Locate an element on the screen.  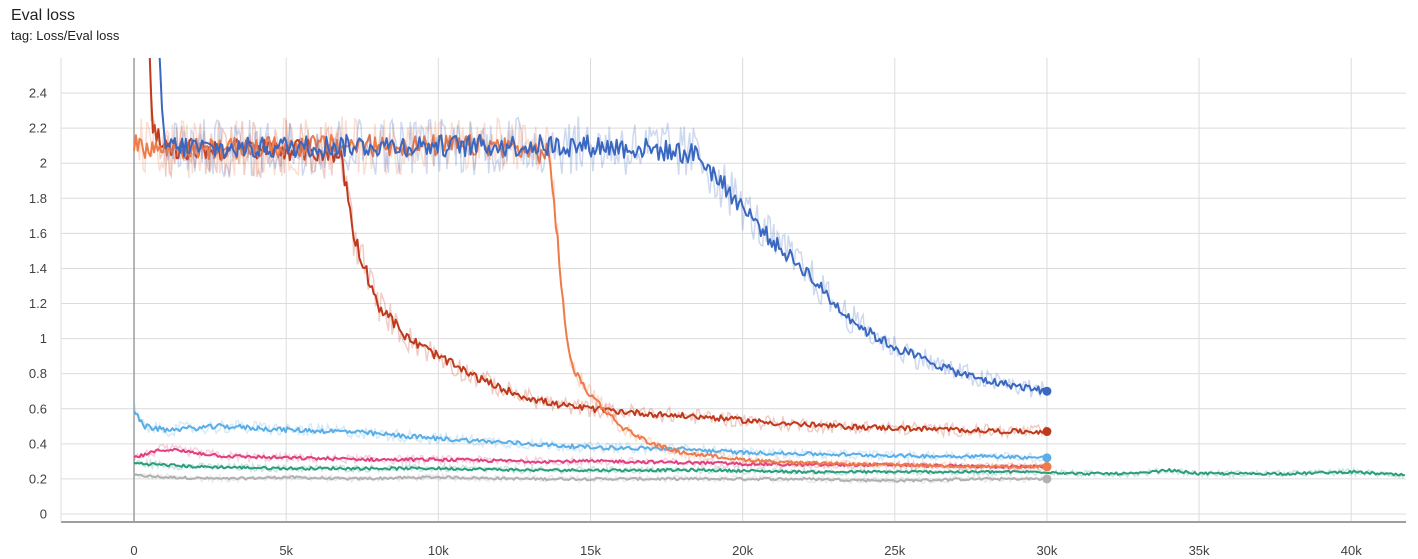
x-tick-label: 25k is located at coordinates (894, 550).